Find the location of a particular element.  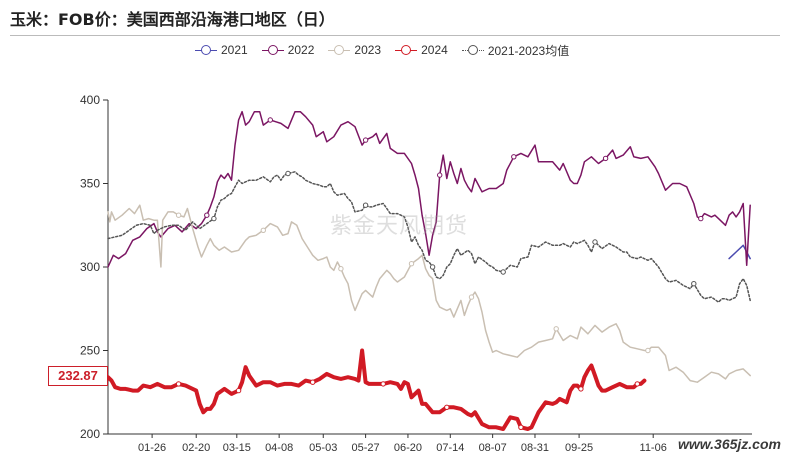

x-tick-label: 06-20 is located at coordinates (408, 448).